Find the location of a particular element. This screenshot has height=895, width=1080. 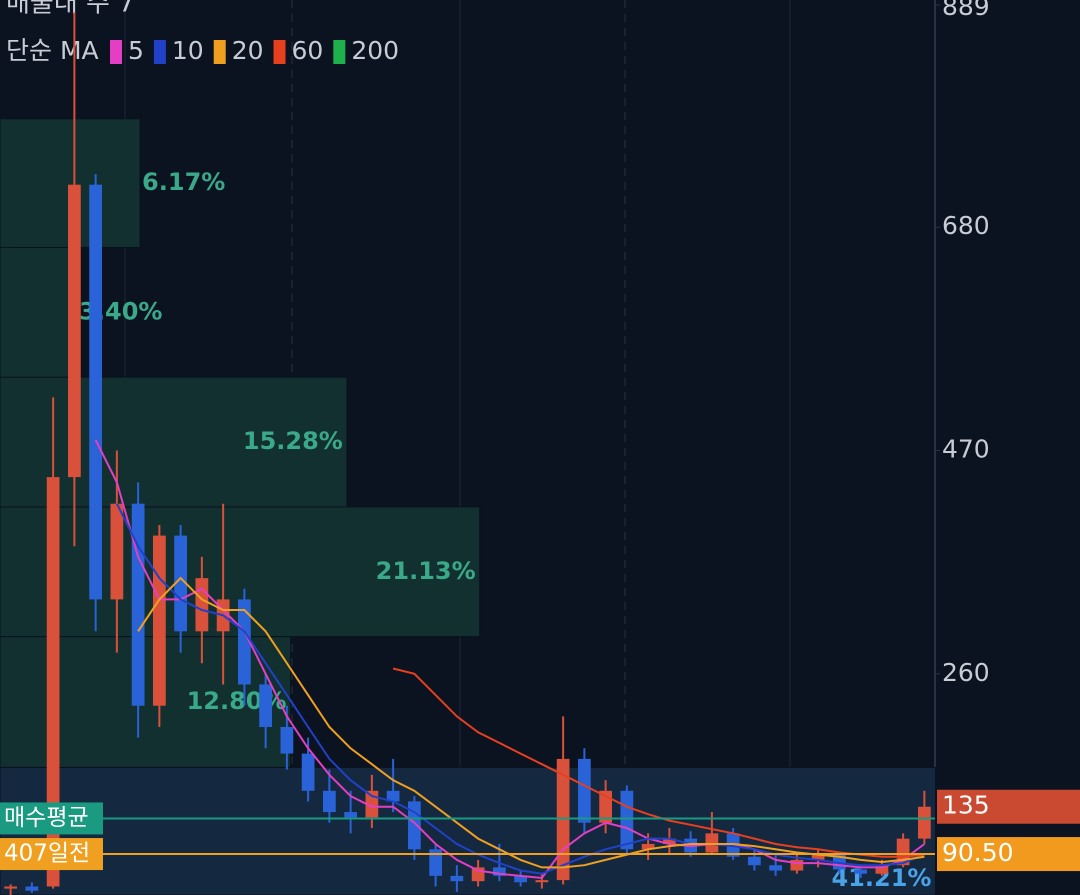

y-tick-label: 470 is located at coordinates (966, 449).